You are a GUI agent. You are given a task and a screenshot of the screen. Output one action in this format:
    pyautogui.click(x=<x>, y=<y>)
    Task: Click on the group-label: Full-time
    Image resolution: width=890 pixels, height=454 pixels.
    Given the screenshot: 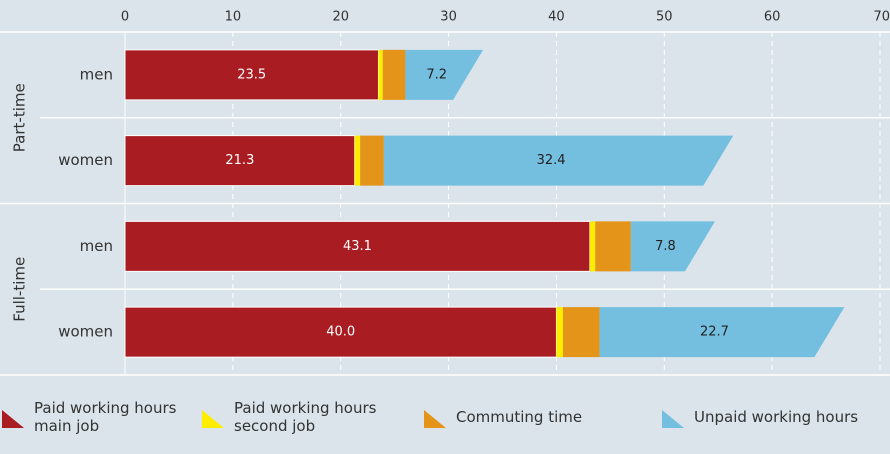 What is the action you would take?
    pyautogui.click(x=20, y=289)
    